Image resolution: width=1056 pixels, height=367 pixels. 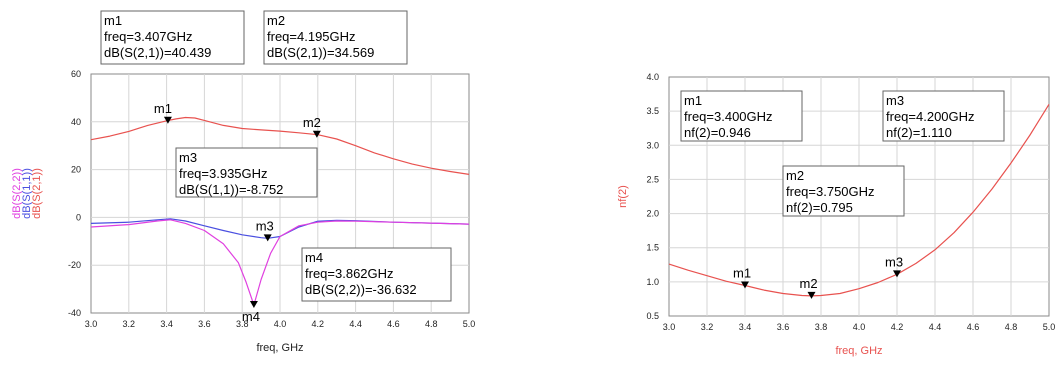 What do you see at coordinates (728, 116) in the screenshot?
I see `marker-readout-line: freq=3.400GHz` at bounding box center [728, 116].